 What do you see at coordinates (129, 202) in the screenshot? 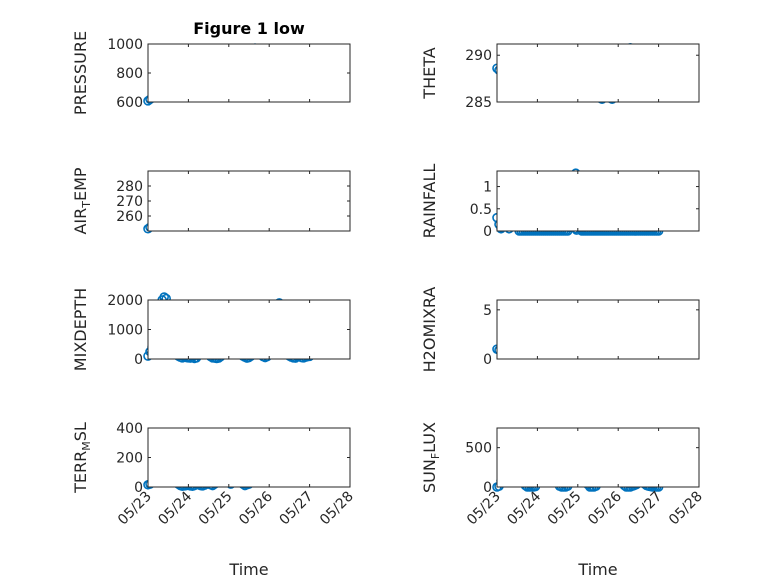
I see `y-tick-label: 270` at bounding box center [129, 202].